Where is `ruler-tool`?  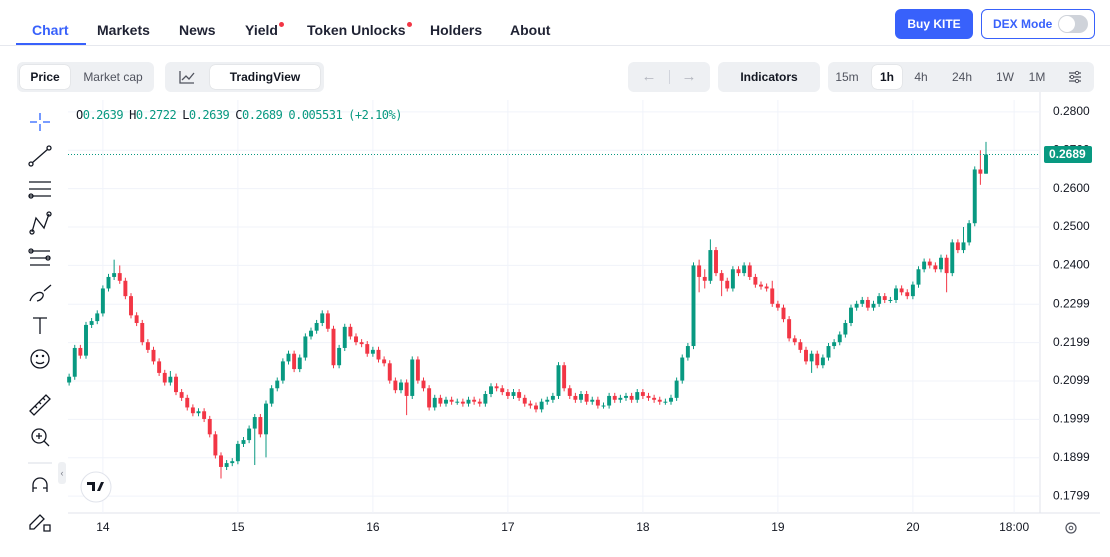 ruler-tool is located at coordinates (40, 405).